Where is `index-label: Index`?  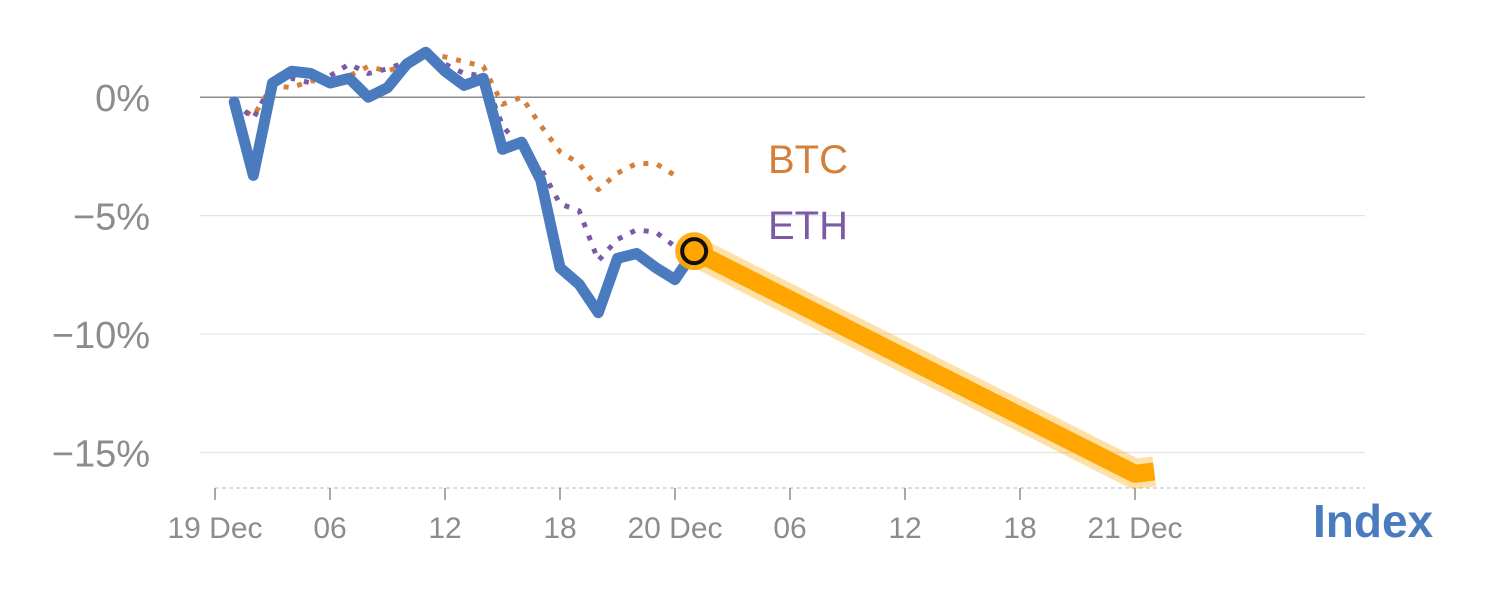 index-label: Index is located at coordinates (1373, 521).